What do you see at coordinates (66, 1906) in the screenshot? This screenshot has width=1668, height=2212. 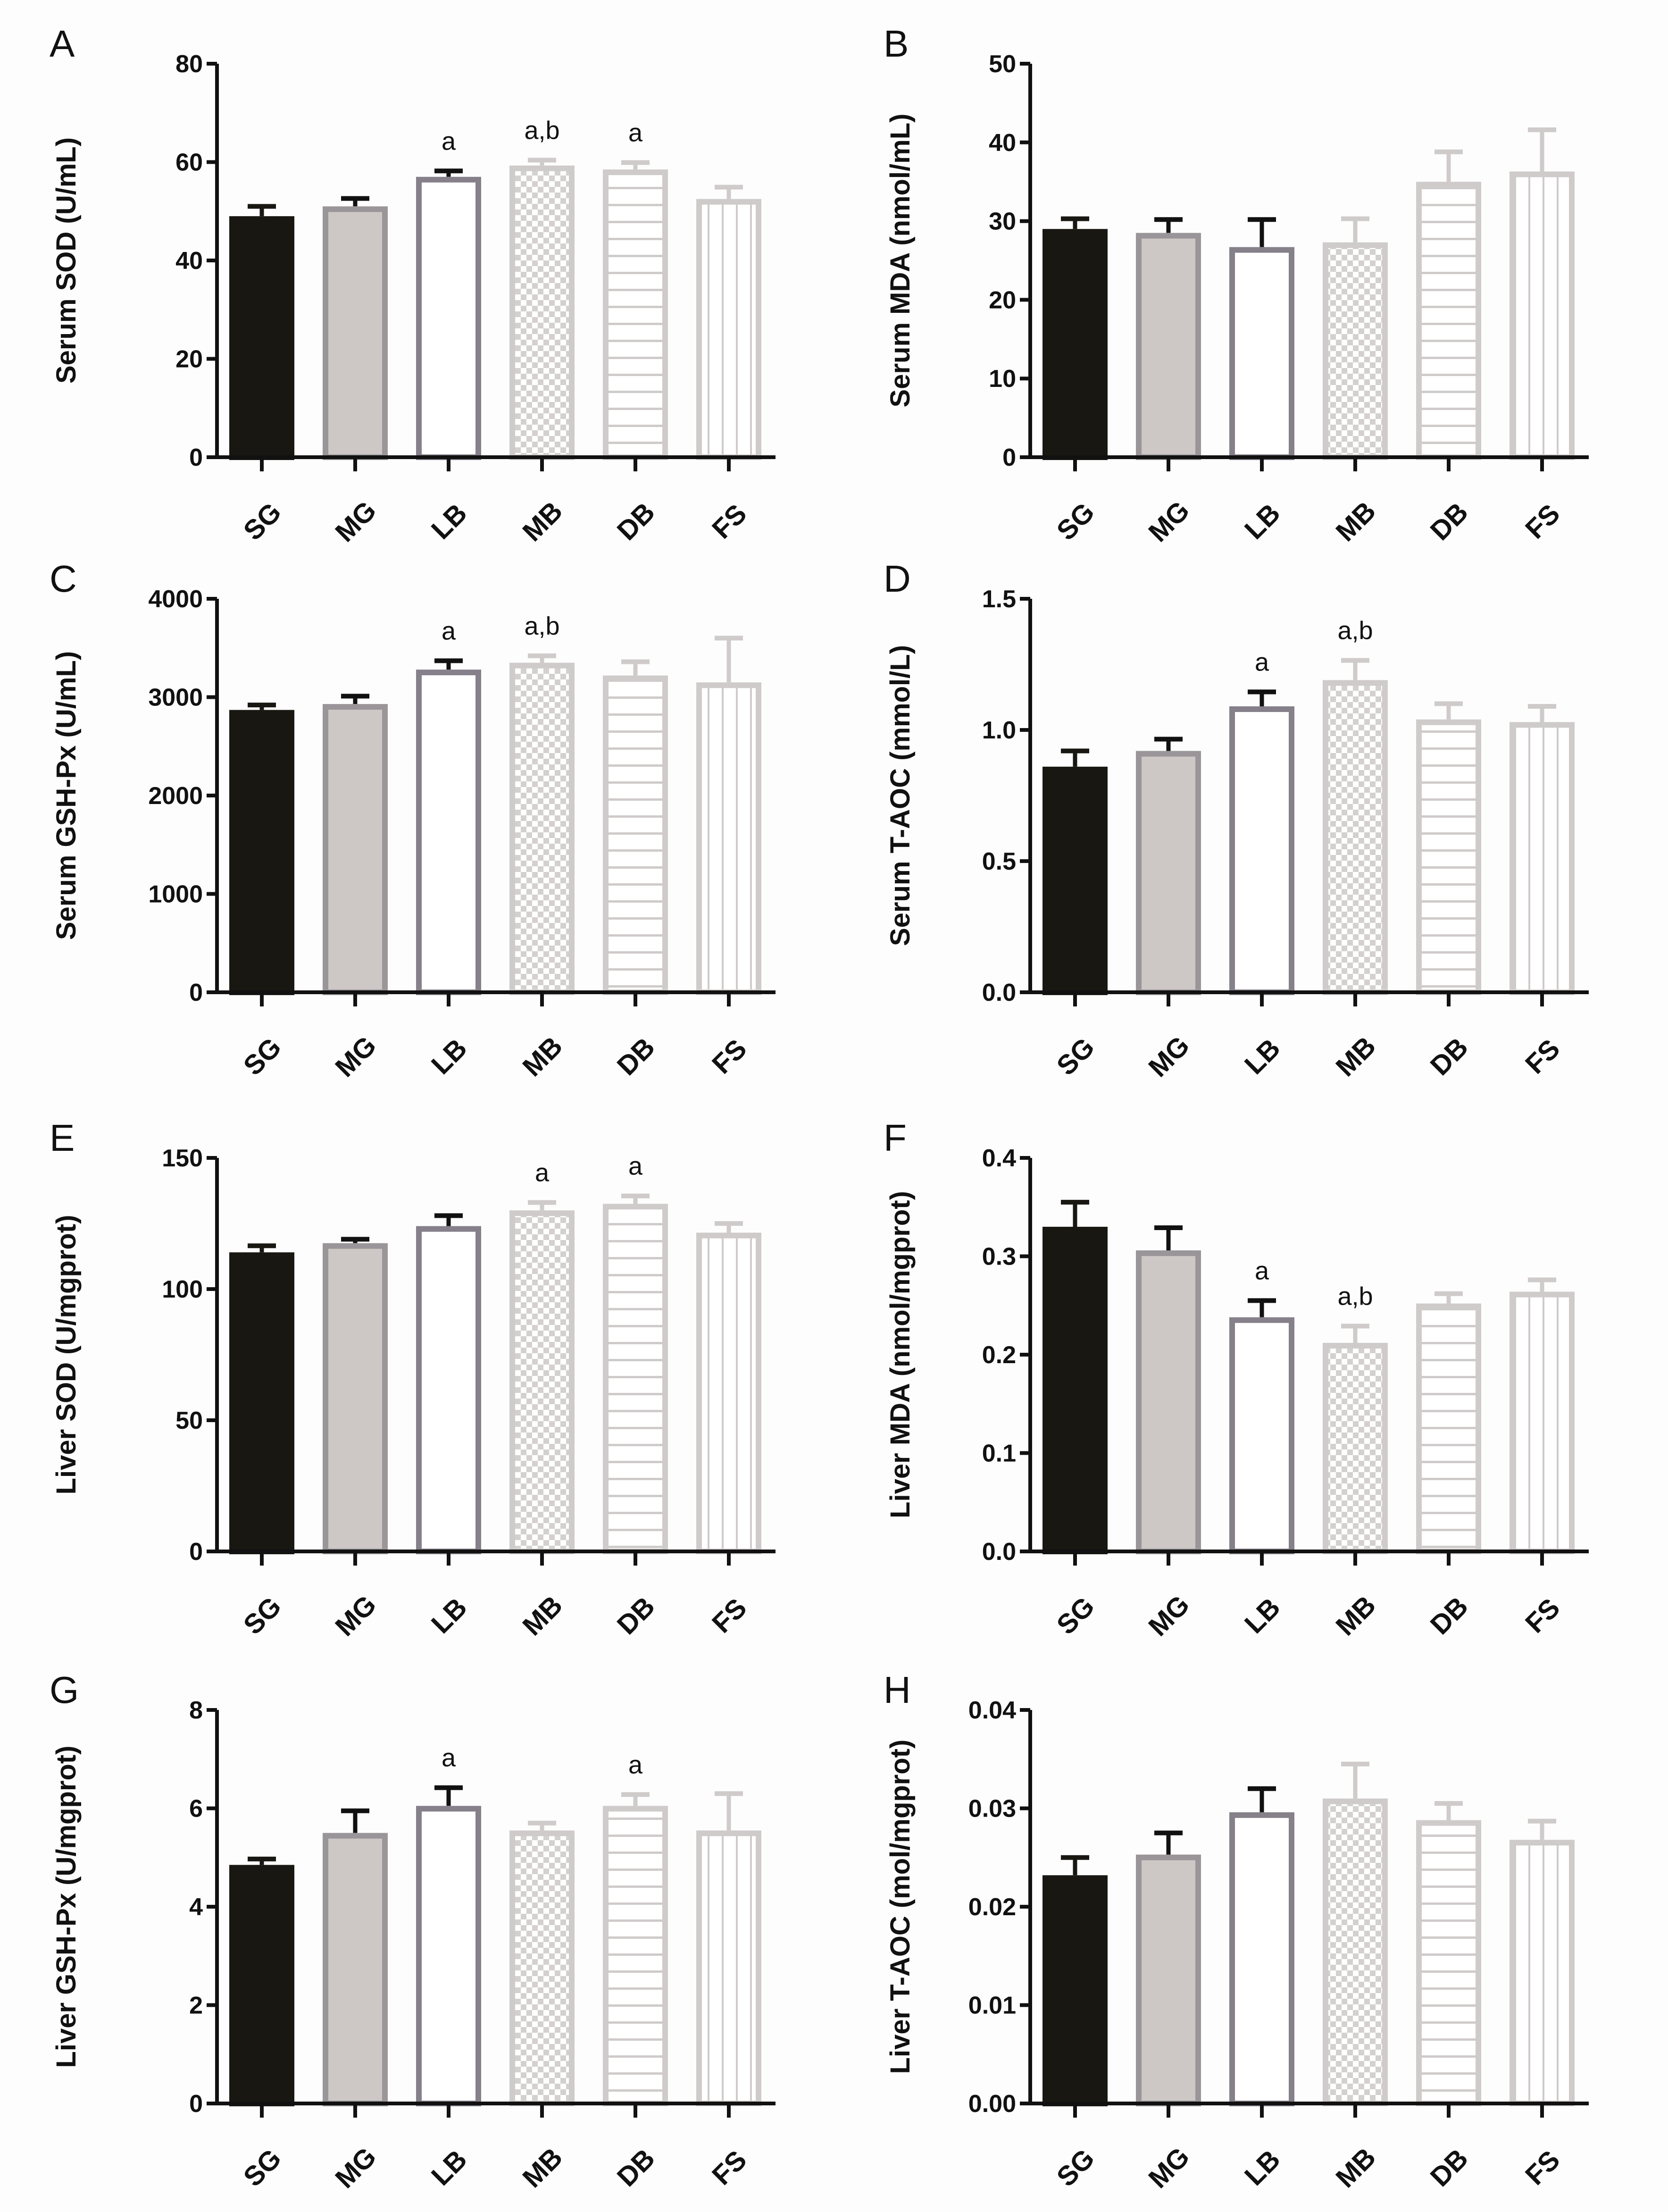 I see `y-axis-label: Liver GSH-Px (U/mgprot)` at bounding box center [66, 1906].